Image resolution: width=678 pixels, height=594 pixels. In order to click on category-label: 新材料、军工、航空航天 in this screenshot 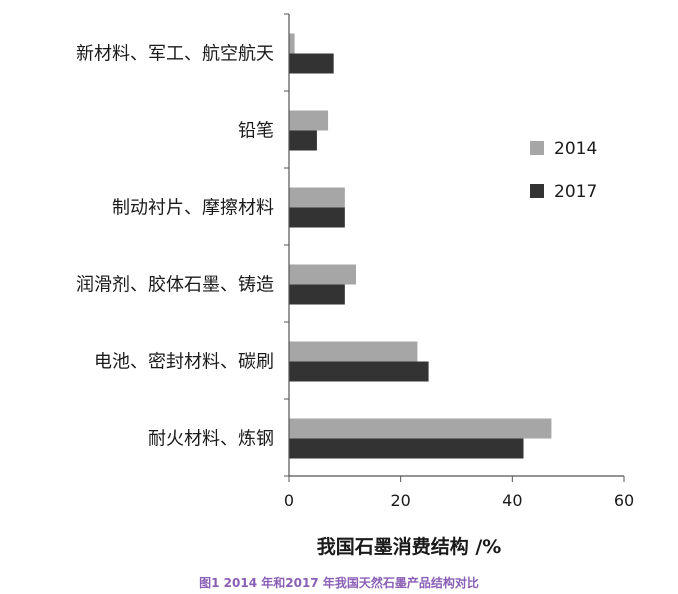, I will do `click(175, 54)`.